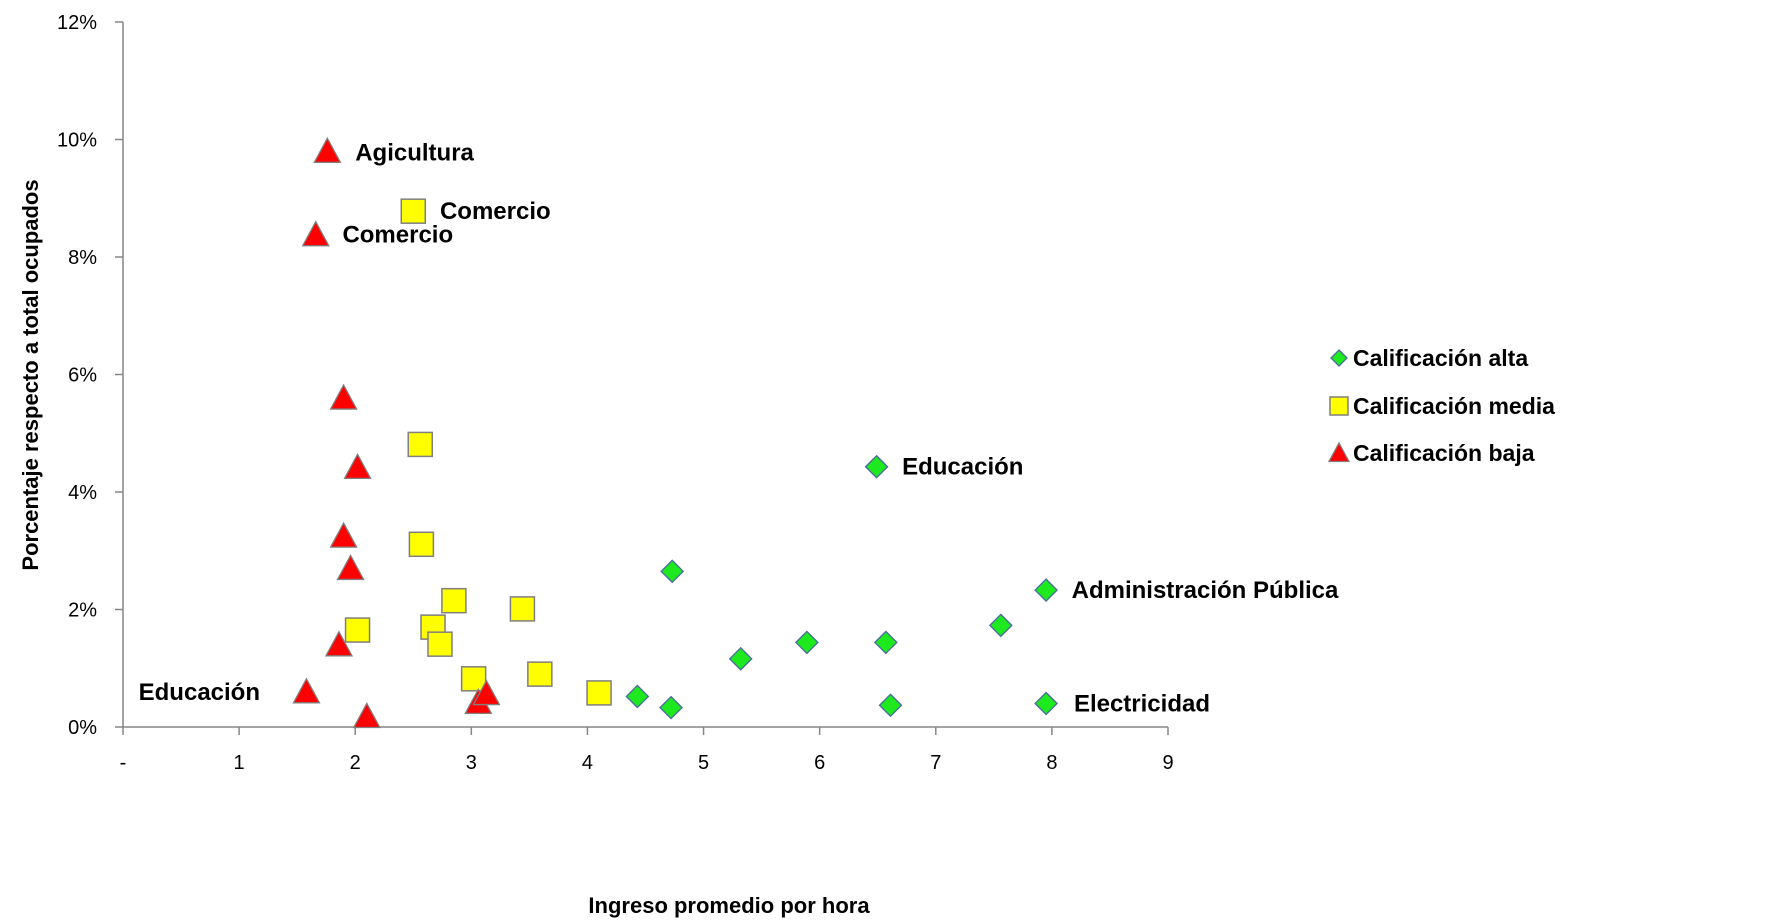 This screenshot has height=924, width=1775. Describe the element at coordinates (729, 905) in the screenshot. I see `x-axis-title: Ingreso promedio por hora` at that location.